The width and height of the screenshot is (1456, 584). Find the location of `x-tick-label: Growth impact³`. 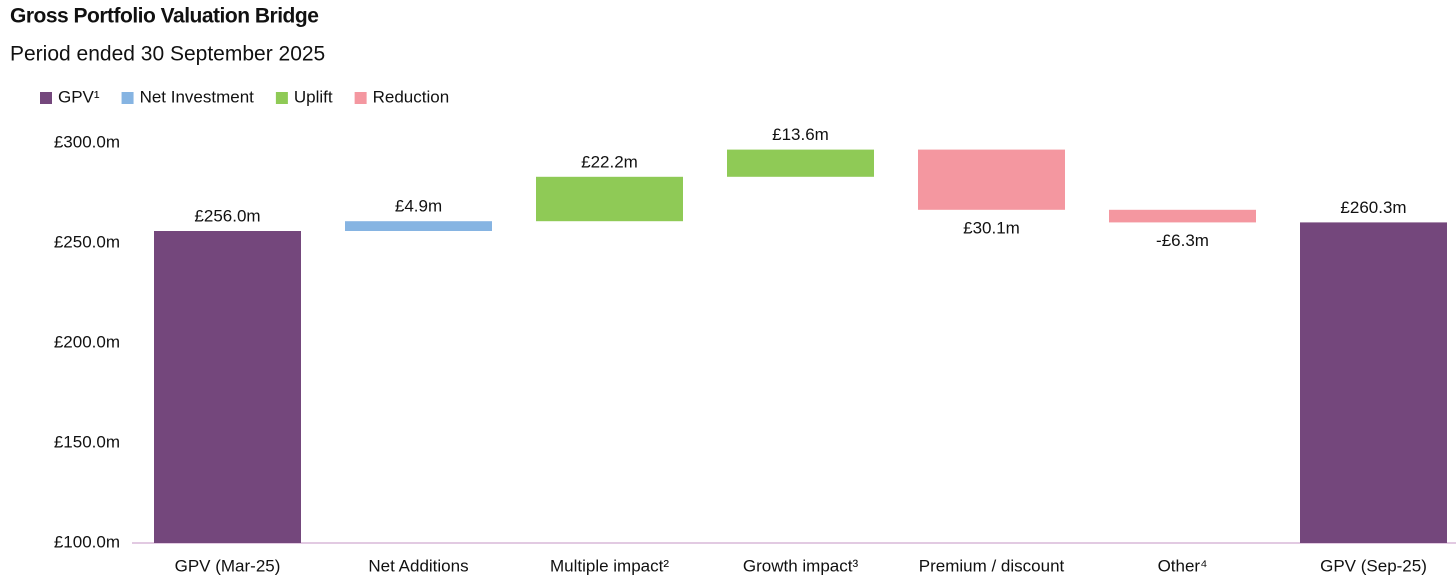

x-tick-label: Growth impact³ is located at coordinates (801, 565).